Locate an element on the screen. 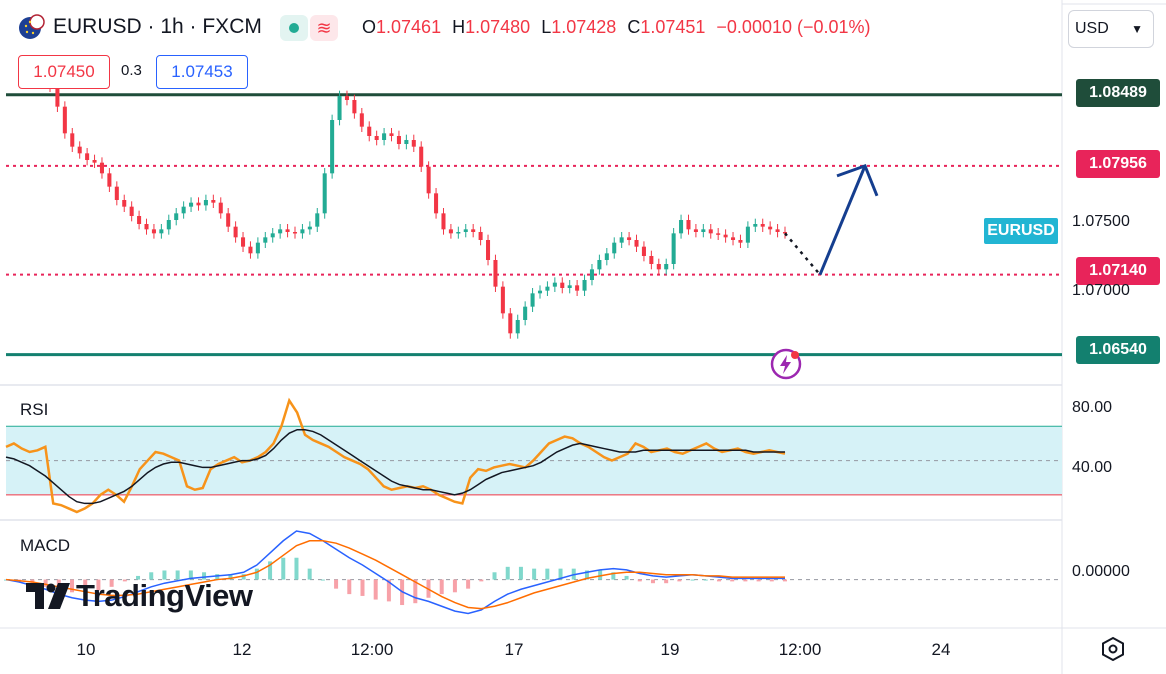  tradingview-logo-icon is located at coordinates (48, 596).